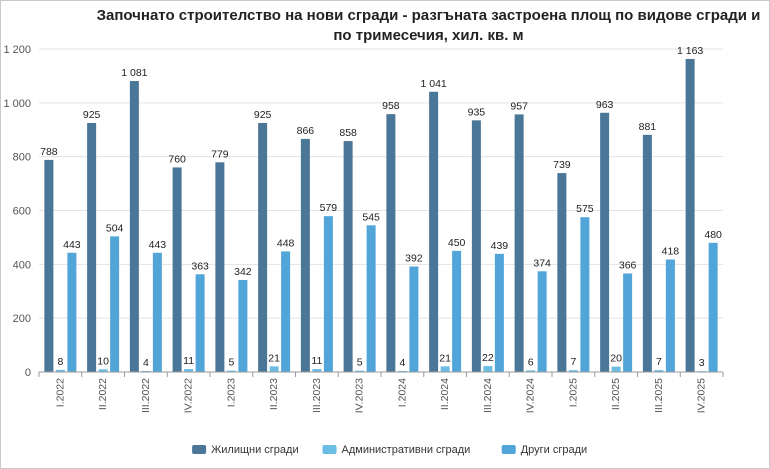 The height and width of the screenshot is (469, 770). What do you see at coordinates (433, 84) in the screenshot?
I see `data-label: 1 041` at bounding box center [433, 84].